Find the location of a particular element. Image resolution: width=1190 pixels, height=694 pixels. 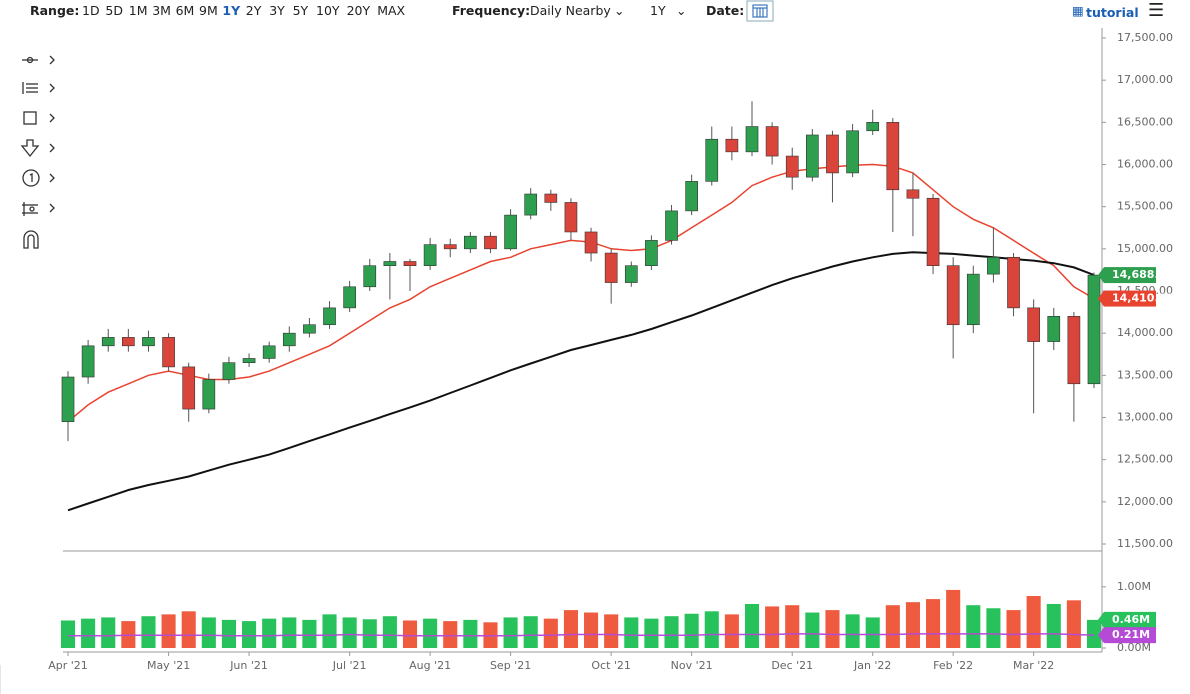

tutorial-icon: ▦ is located at coordinates (1078, 10).